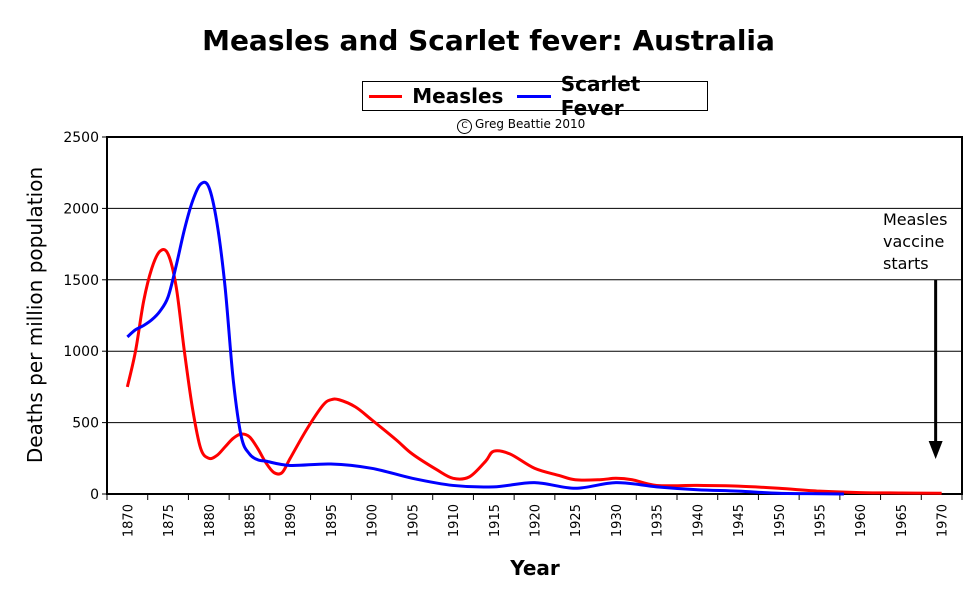  What do you see at coordinates (413, 520) in the screenshot?
I see `x-tick-label: 1905` at bounding box center [413, 520].